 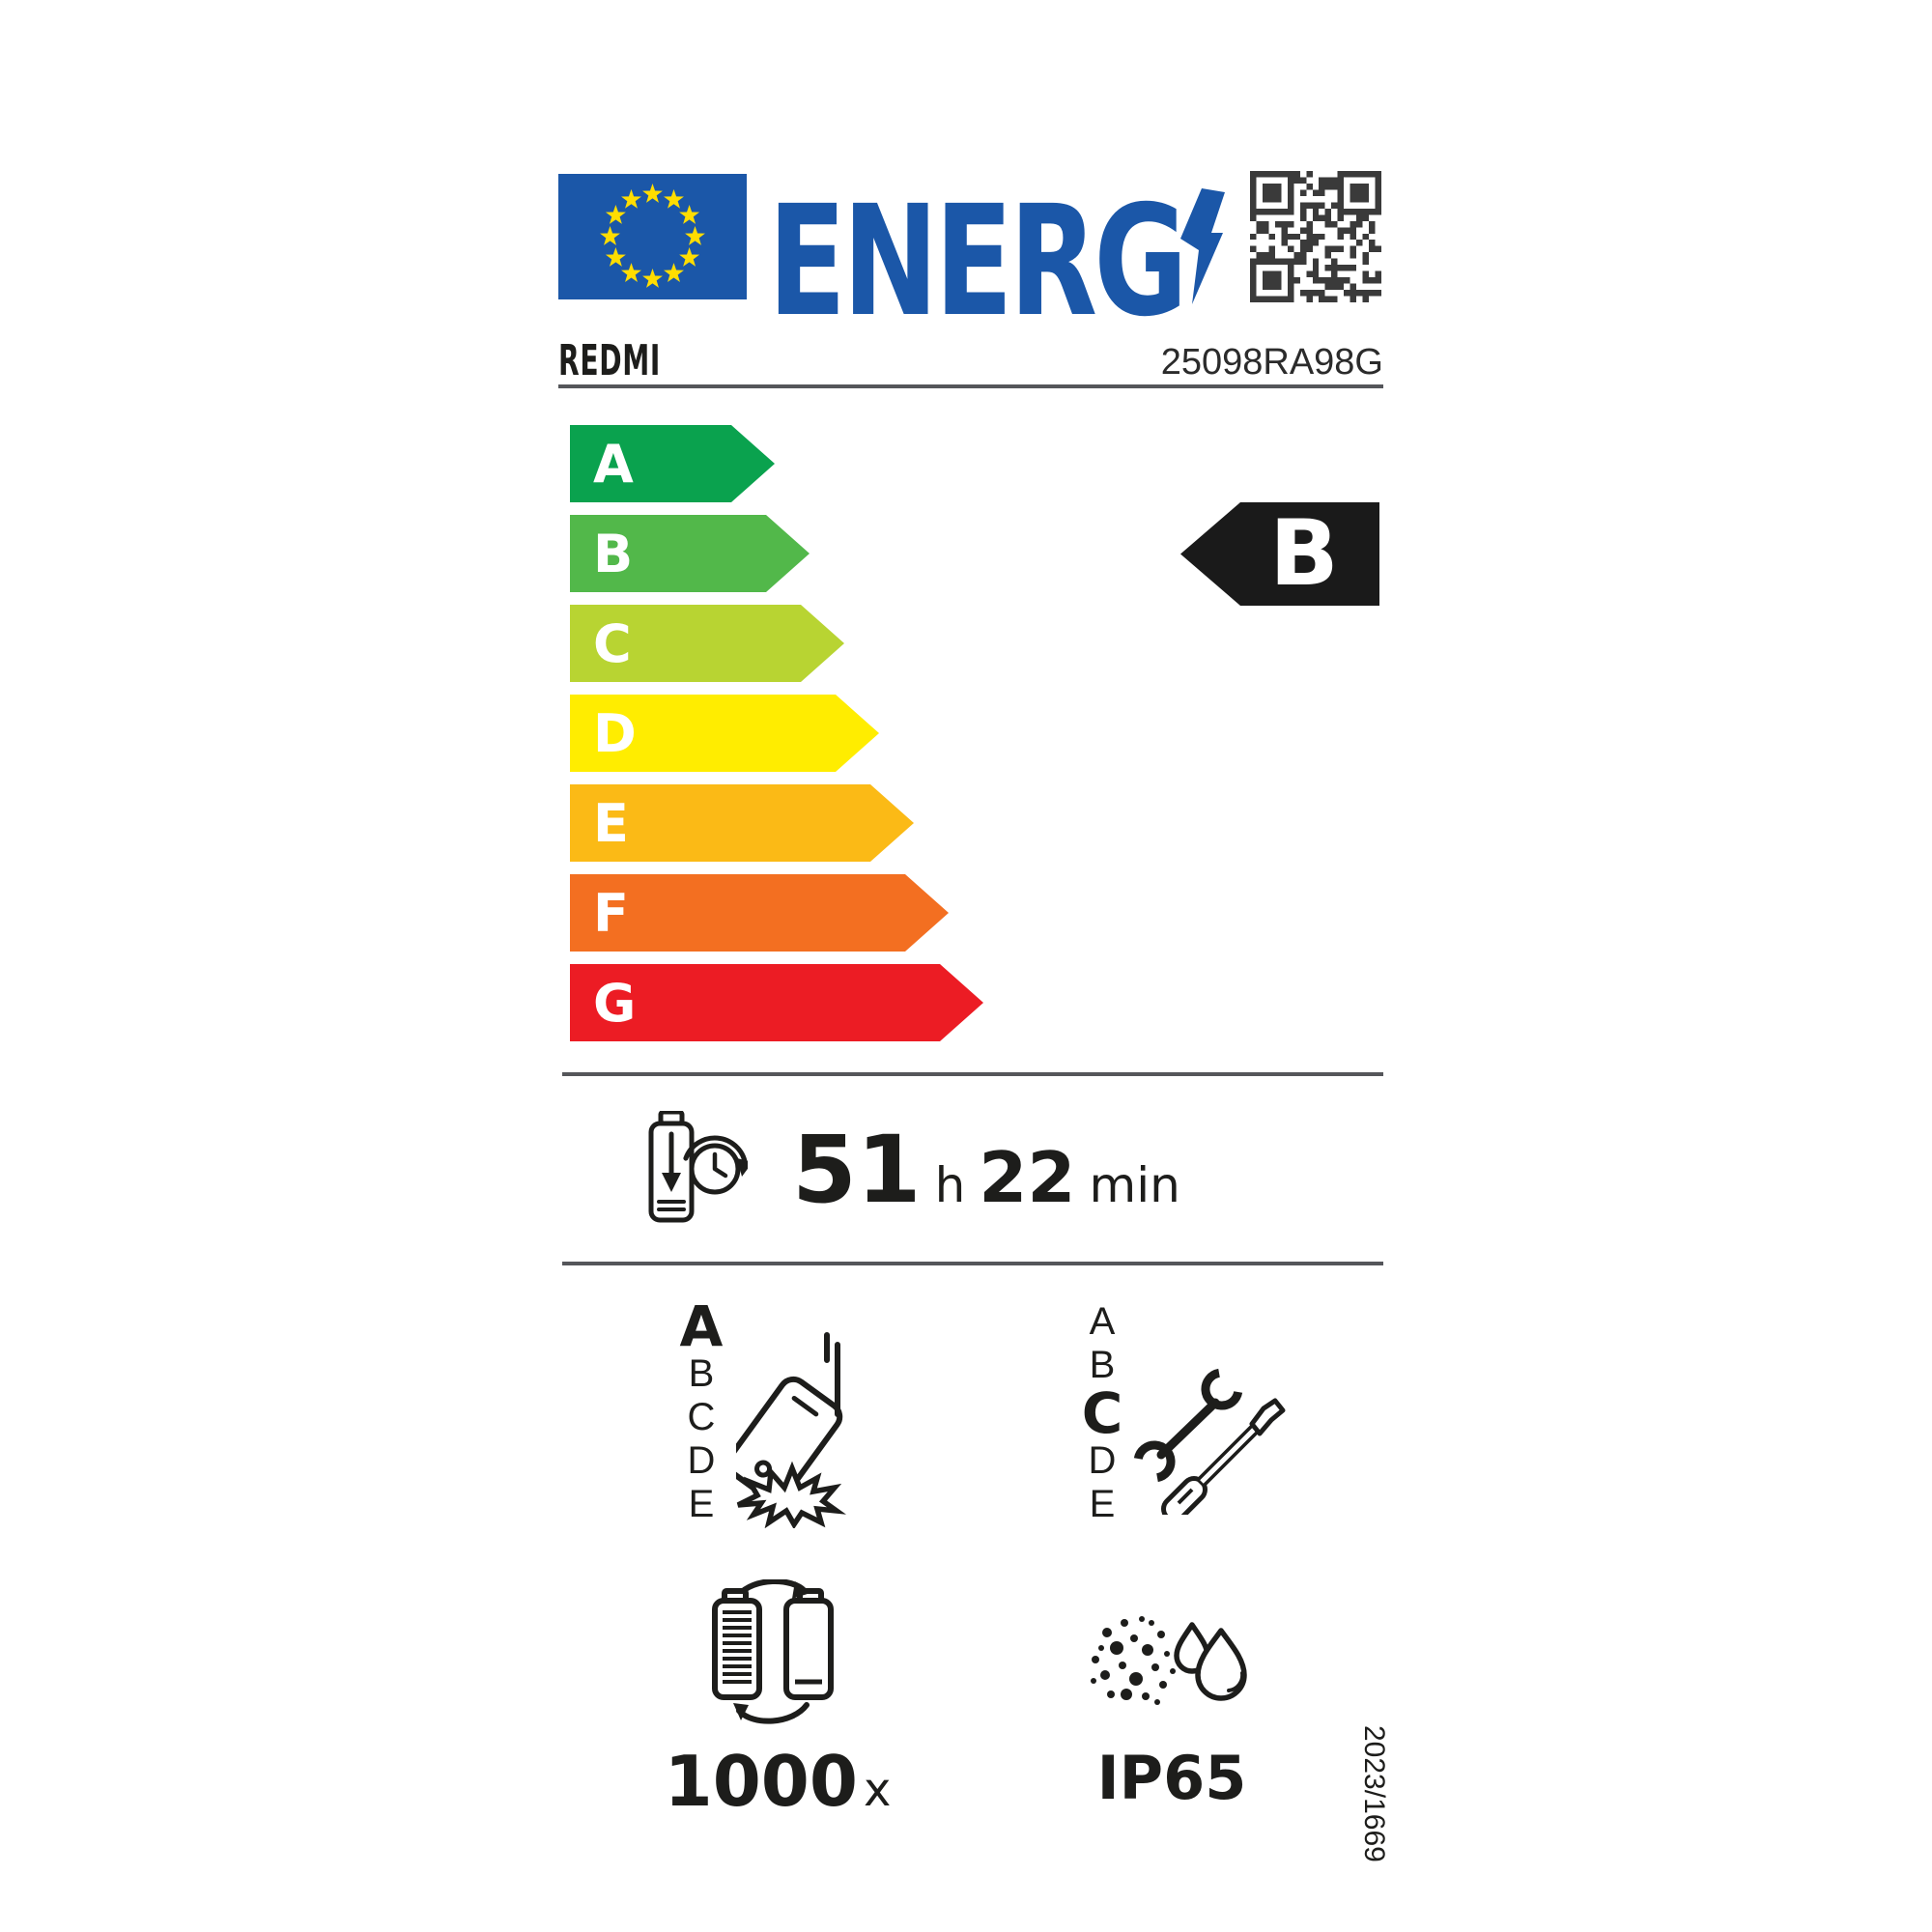 I want to click on lightning-bolt-icon, so click(x=1202, y=246).